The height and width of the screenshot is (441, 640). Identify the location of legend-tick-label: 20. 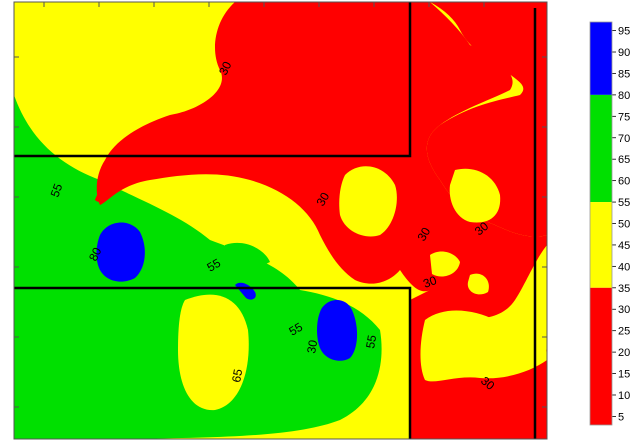
(624, 353).